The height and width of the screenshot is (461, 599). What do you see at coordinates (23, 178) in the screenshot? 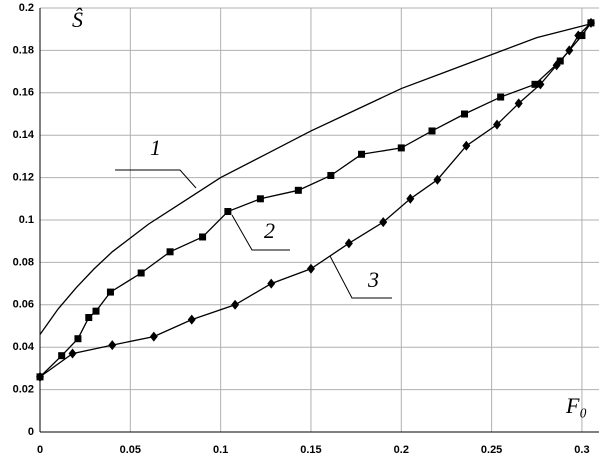
I see `y-tick-label: 0.12` at bounding box center [23, 178].